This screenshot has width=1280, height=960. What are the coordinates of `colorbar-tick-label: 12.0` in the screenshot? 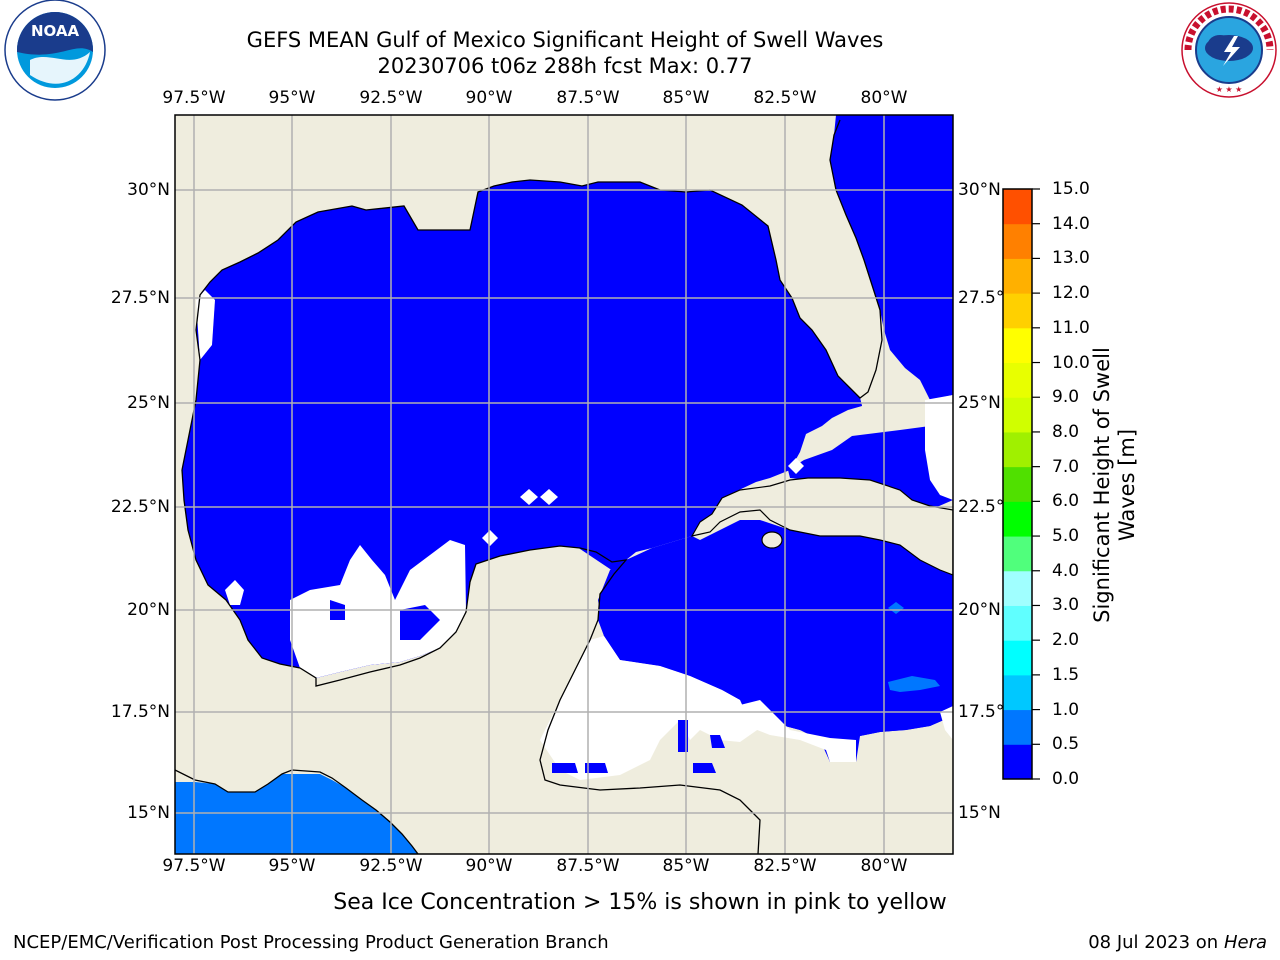 It's located at (1071, 293).